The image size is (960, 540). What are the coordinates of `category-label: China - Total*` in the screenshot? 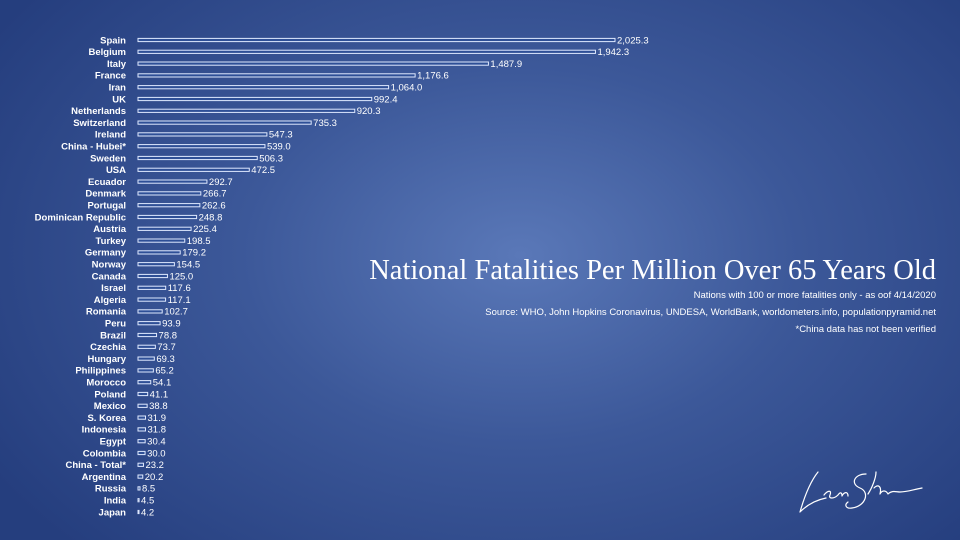 It's located at (95, 465).